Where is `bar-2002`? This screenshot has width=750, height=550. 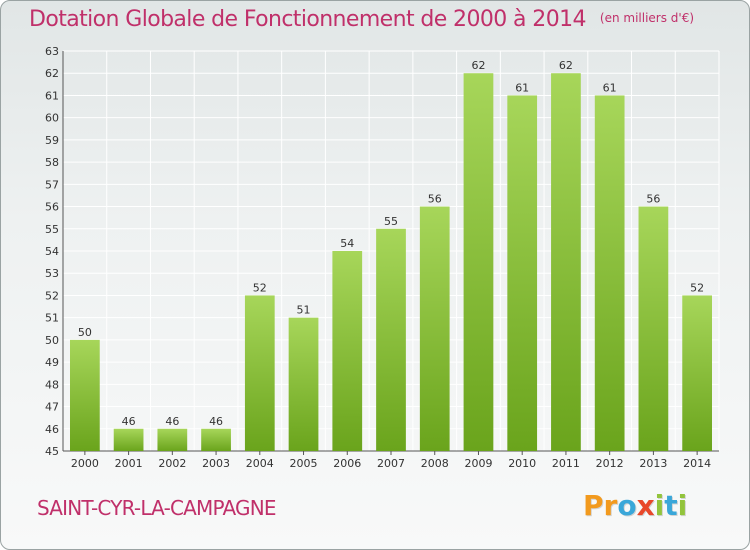
bar-2002 is located at coordinates (172, 439).